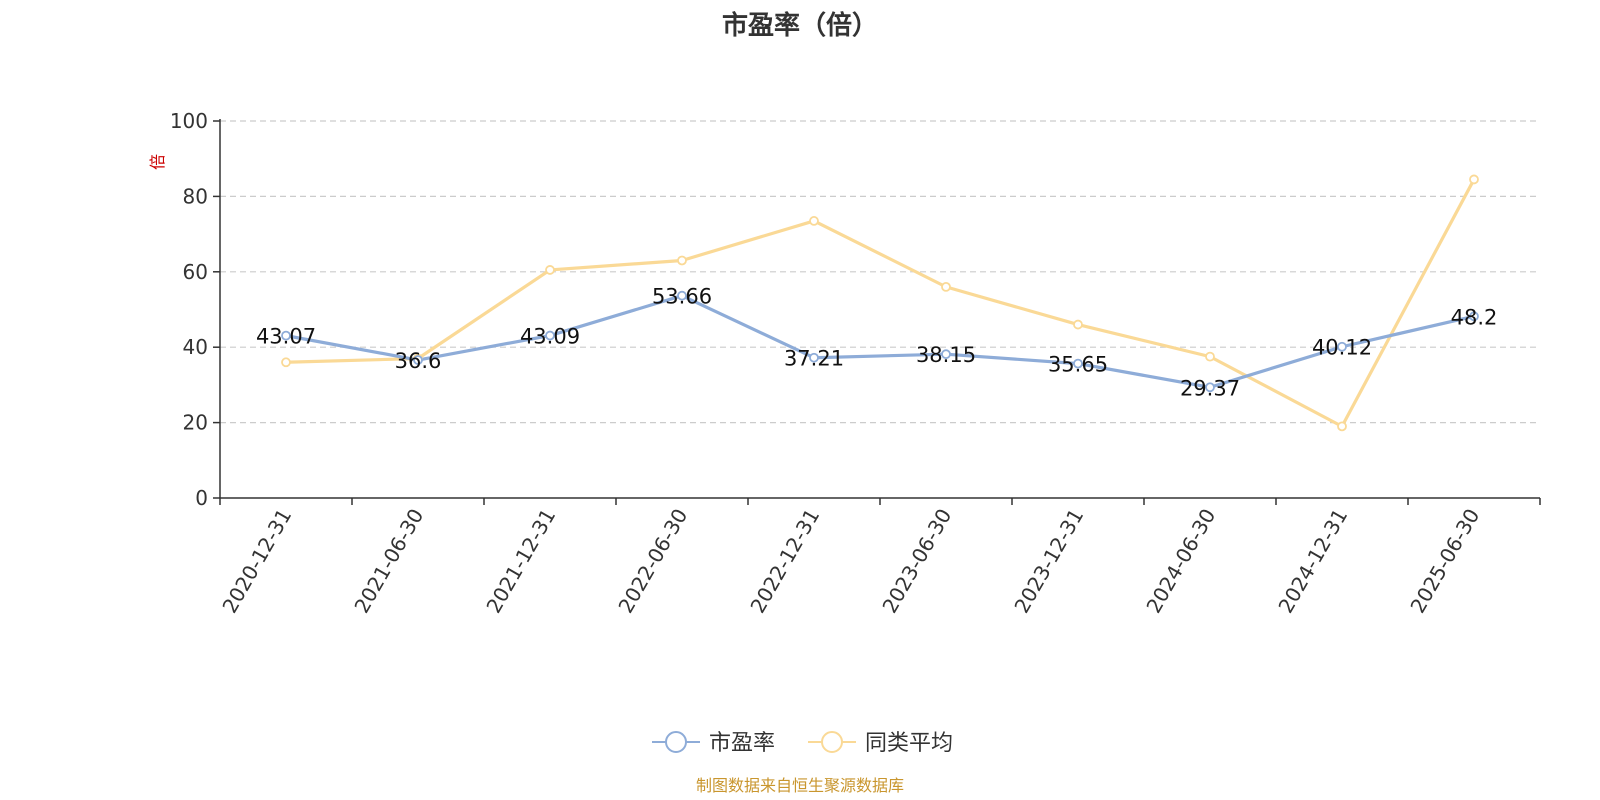  Describe the element at coordinates (800, 25) in the screenshot. I see `chart-title: 市盈率（倍）` at that location.